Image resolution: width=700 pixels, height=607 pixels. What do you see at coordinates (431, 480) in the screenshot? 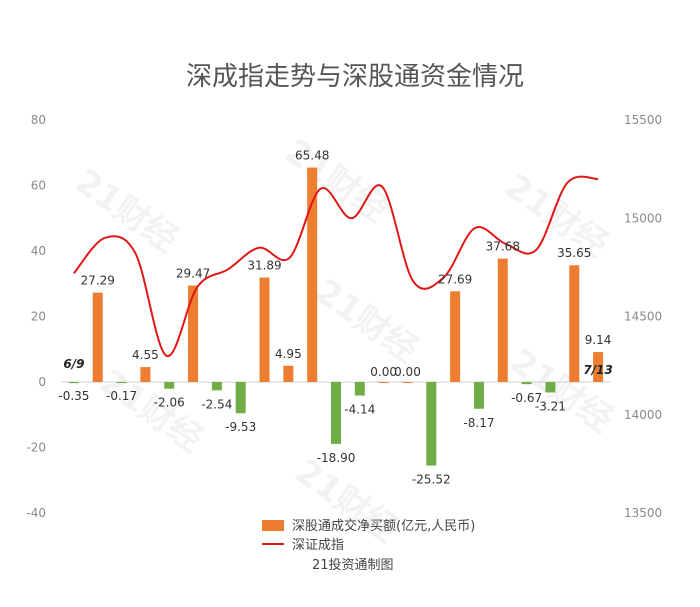
I see `bar-value-label: -25.52` at bounding box center [431, 480].